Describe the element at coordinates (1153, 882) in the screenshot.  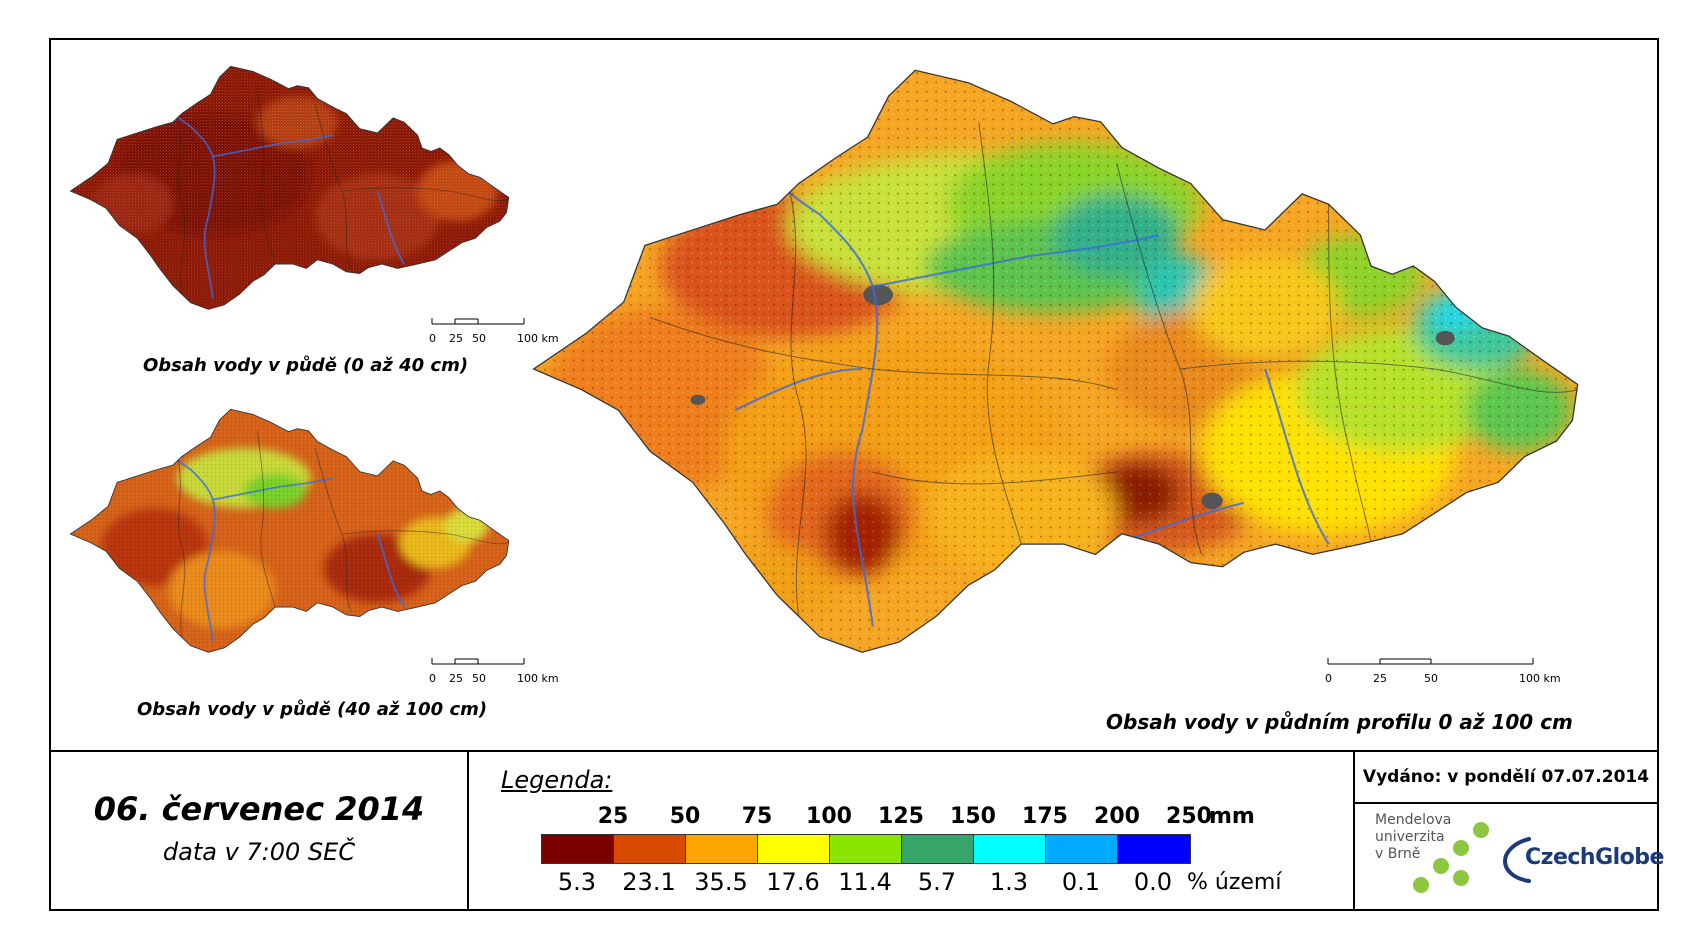
I see `legend-percentage: 0.0` at that location.